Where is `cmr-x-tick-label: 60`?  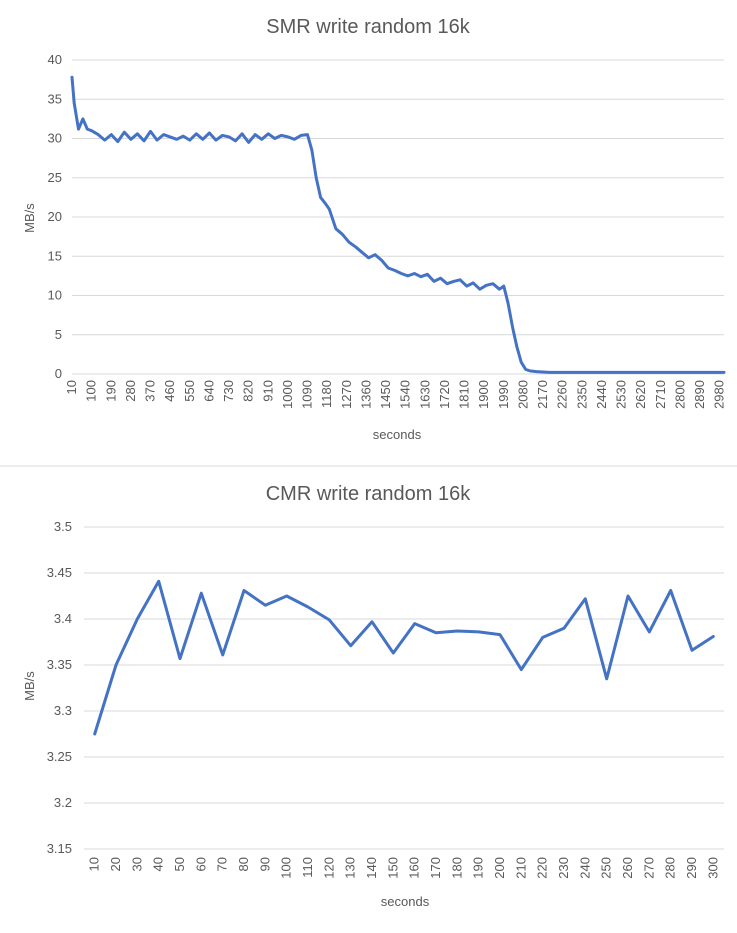 cmr-x-tick-label: 60 is located at coordinates (200, 864).